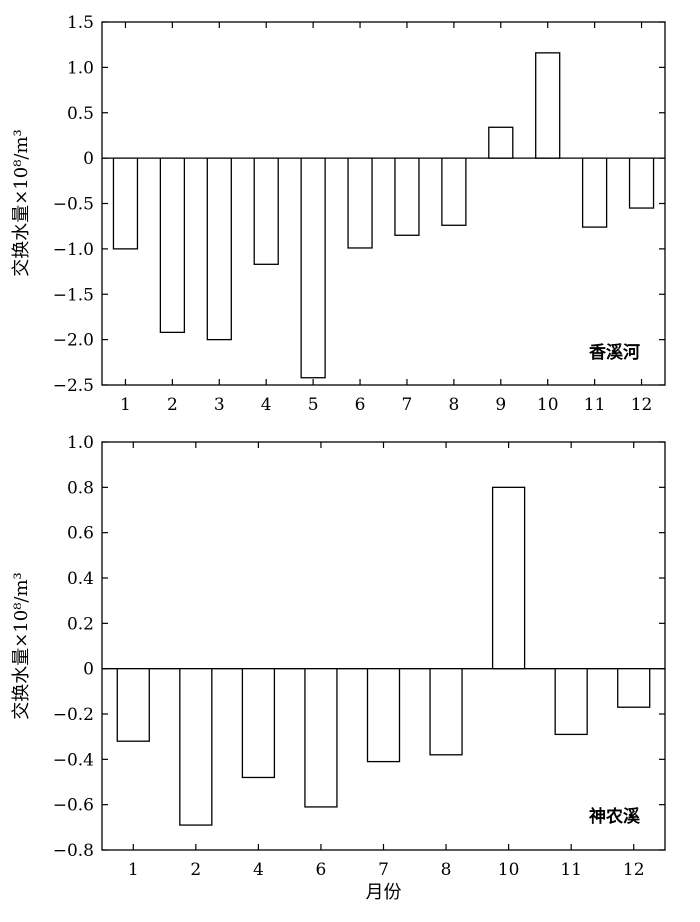  What do you see at coordinates (88, 670) in the screenshot?
I see `panel-2-ytick-label: 0` at bounding box center [88, 670].